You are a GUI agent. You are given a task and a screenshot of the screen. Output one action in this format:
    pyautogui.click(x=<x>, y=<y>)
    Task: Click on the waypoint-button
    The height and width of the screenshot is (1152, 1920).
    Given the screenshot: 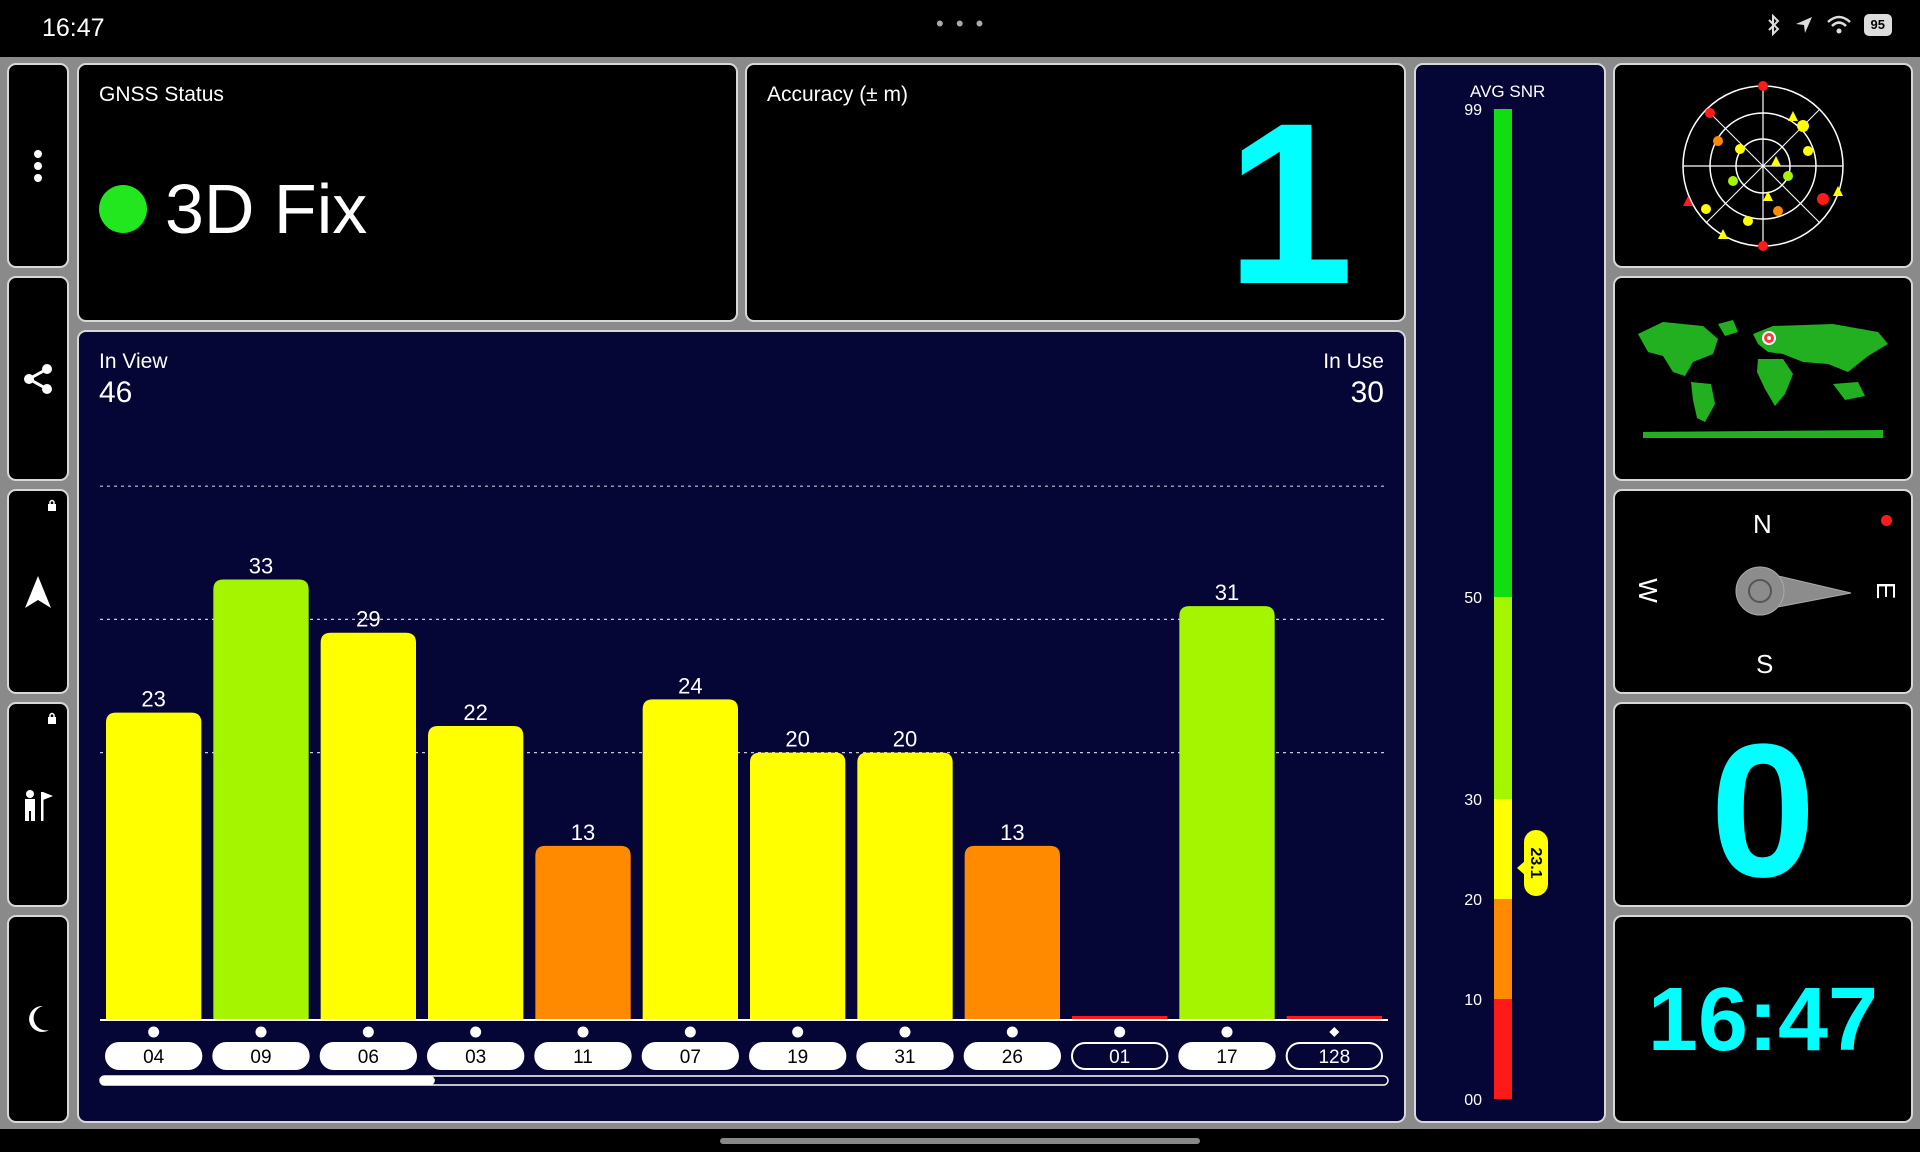 What is the action you would take?
    pyautogui.click(x=38, y=804)
    